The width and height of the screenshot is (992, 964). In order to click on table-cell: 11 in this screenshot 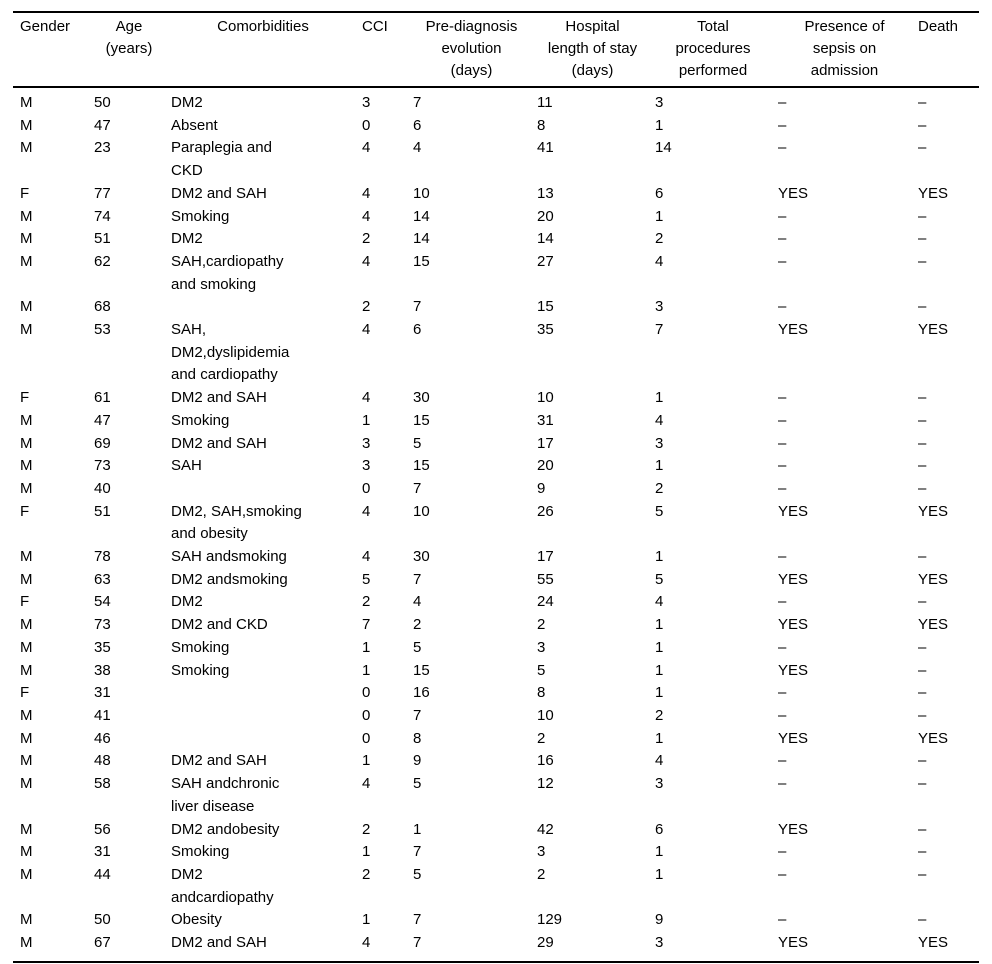, I will do `click(545, 102)`.